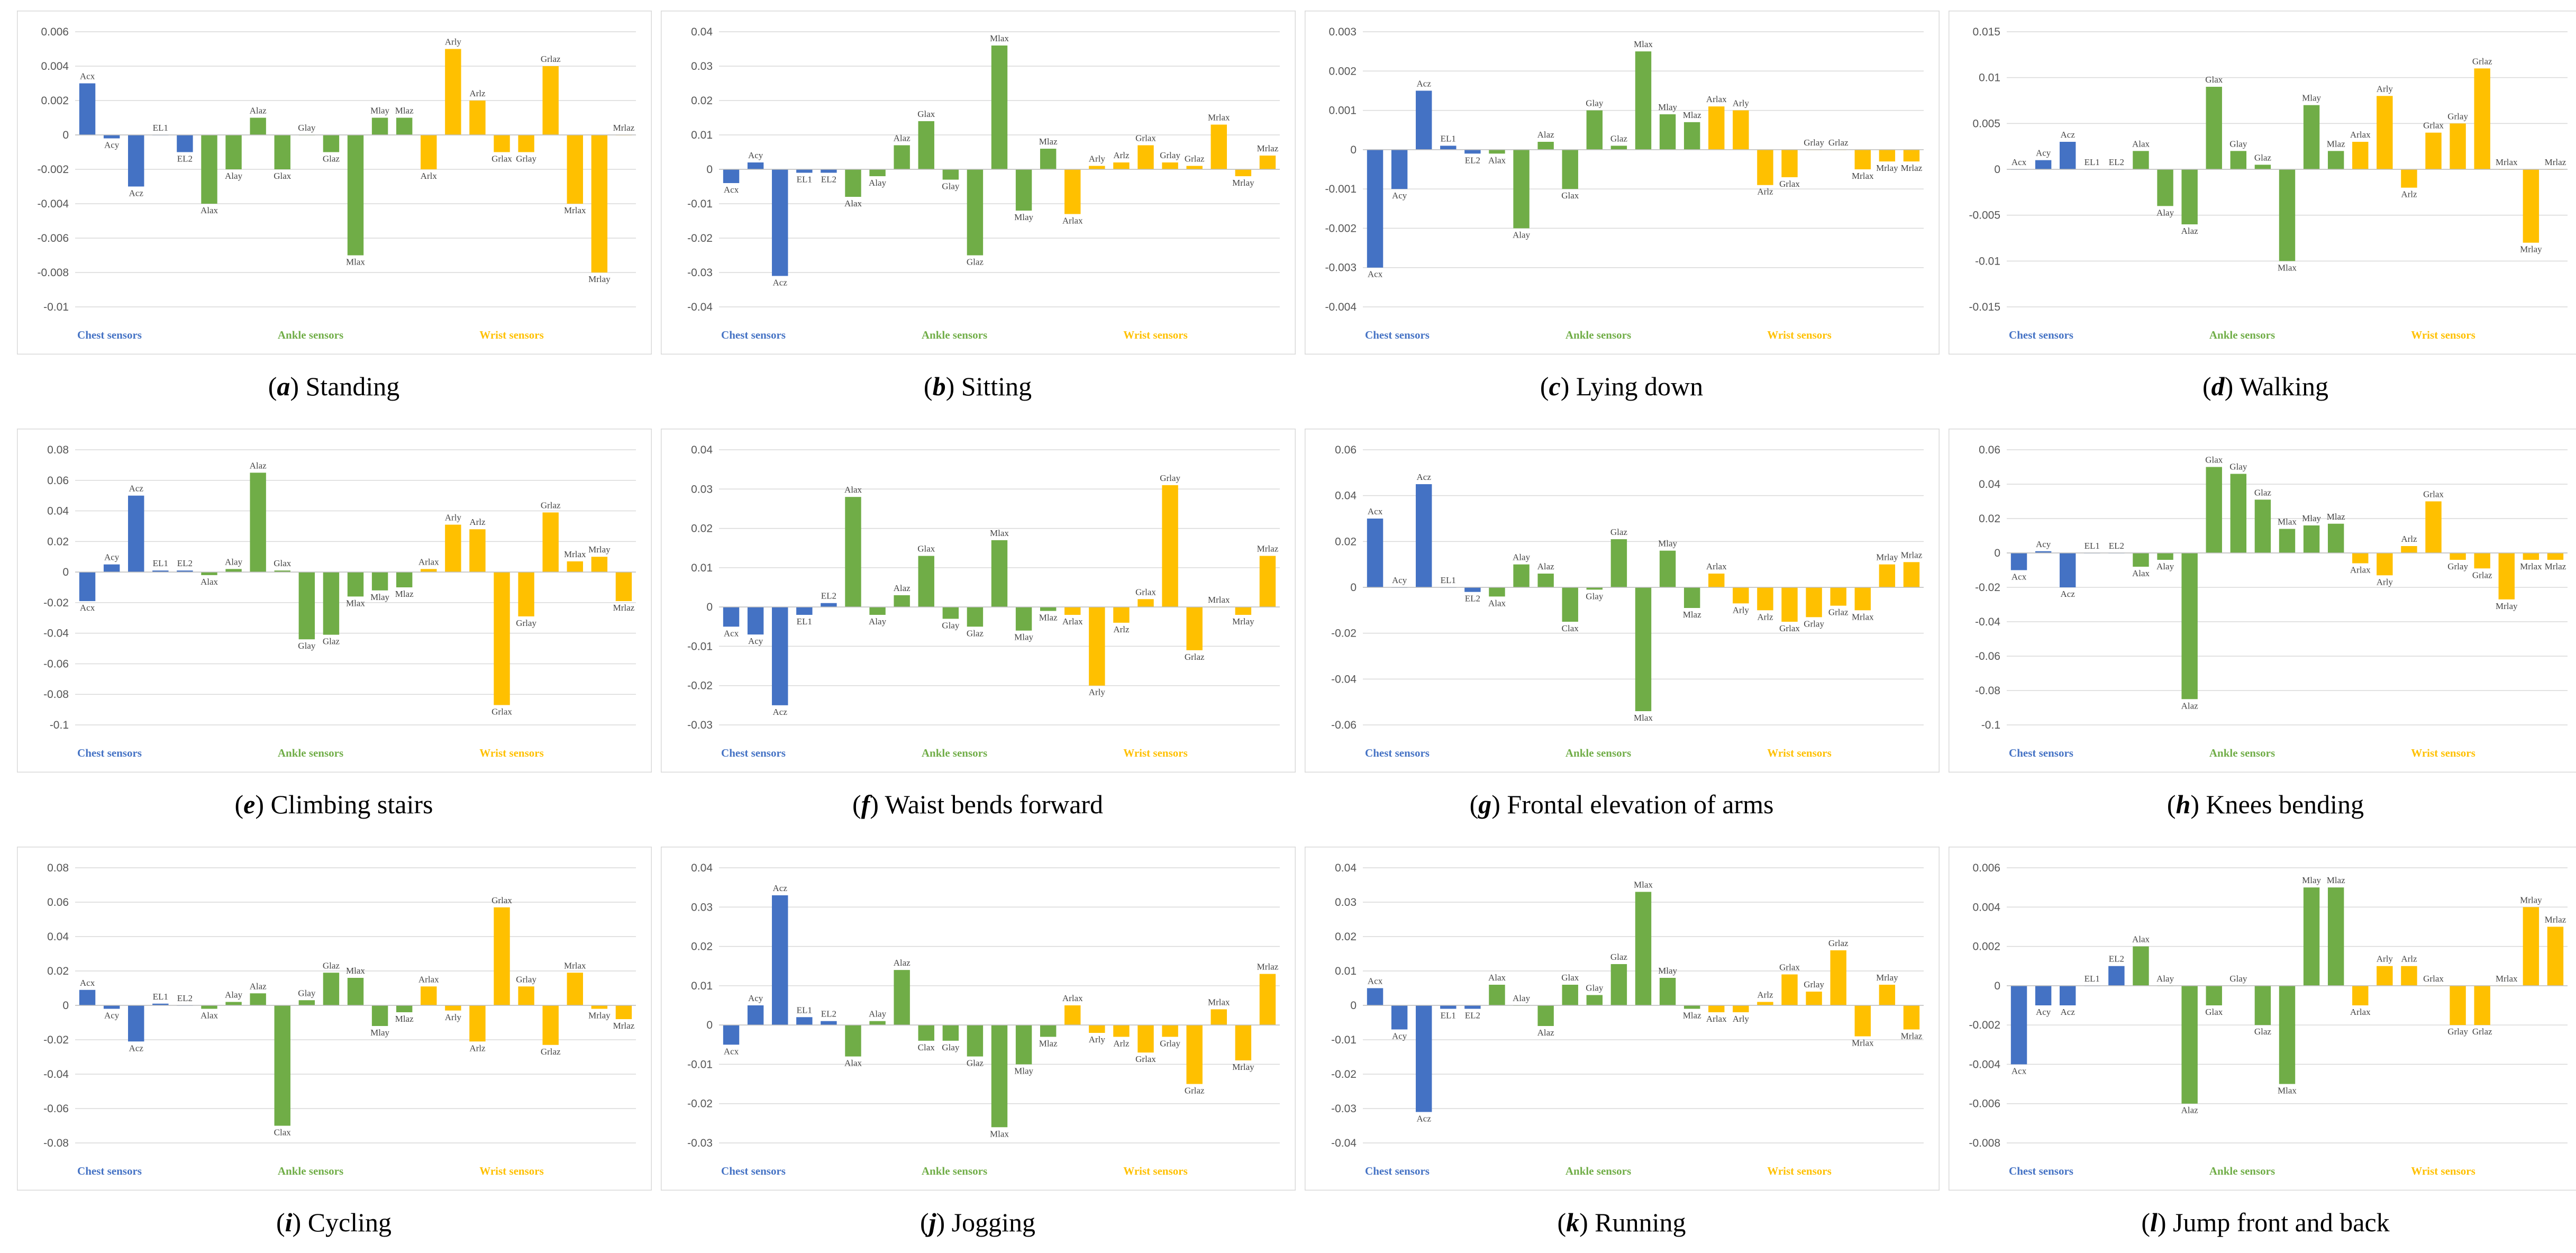  Describe the element at coordinates (1863, 159) in the screenshot. I see `bar-Mrlax` at that location.